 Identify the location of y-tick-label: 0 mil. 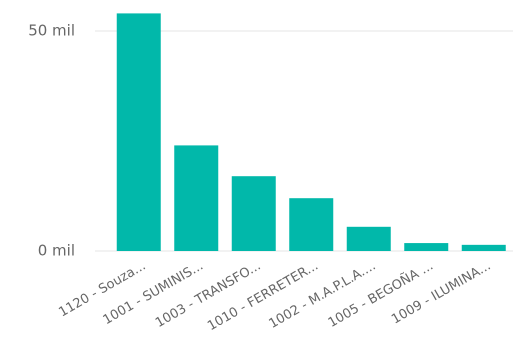
(56, 251).